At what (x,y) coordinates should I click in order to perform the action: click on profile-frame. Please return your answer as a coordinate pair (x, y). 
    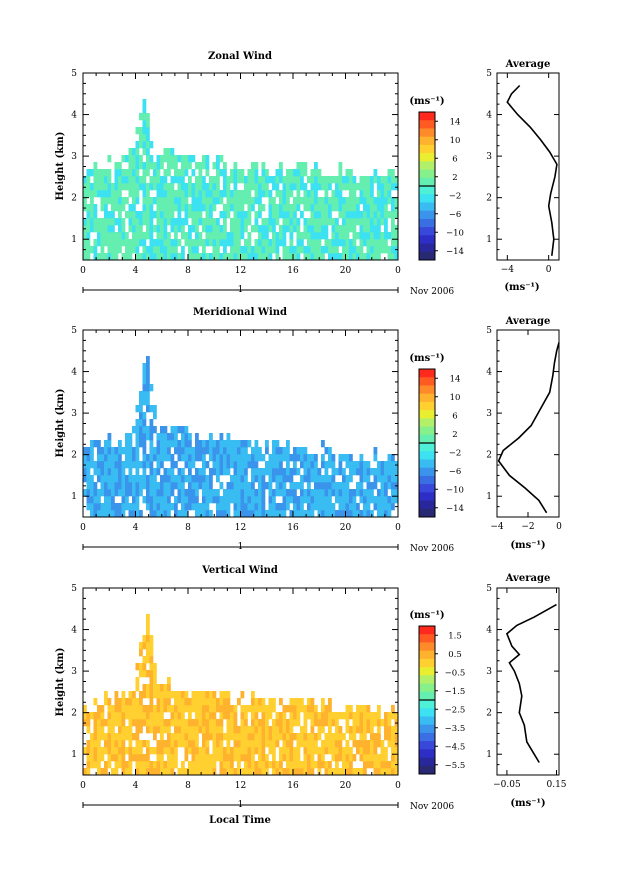
    Looking at the image, I should click on (528, 681).